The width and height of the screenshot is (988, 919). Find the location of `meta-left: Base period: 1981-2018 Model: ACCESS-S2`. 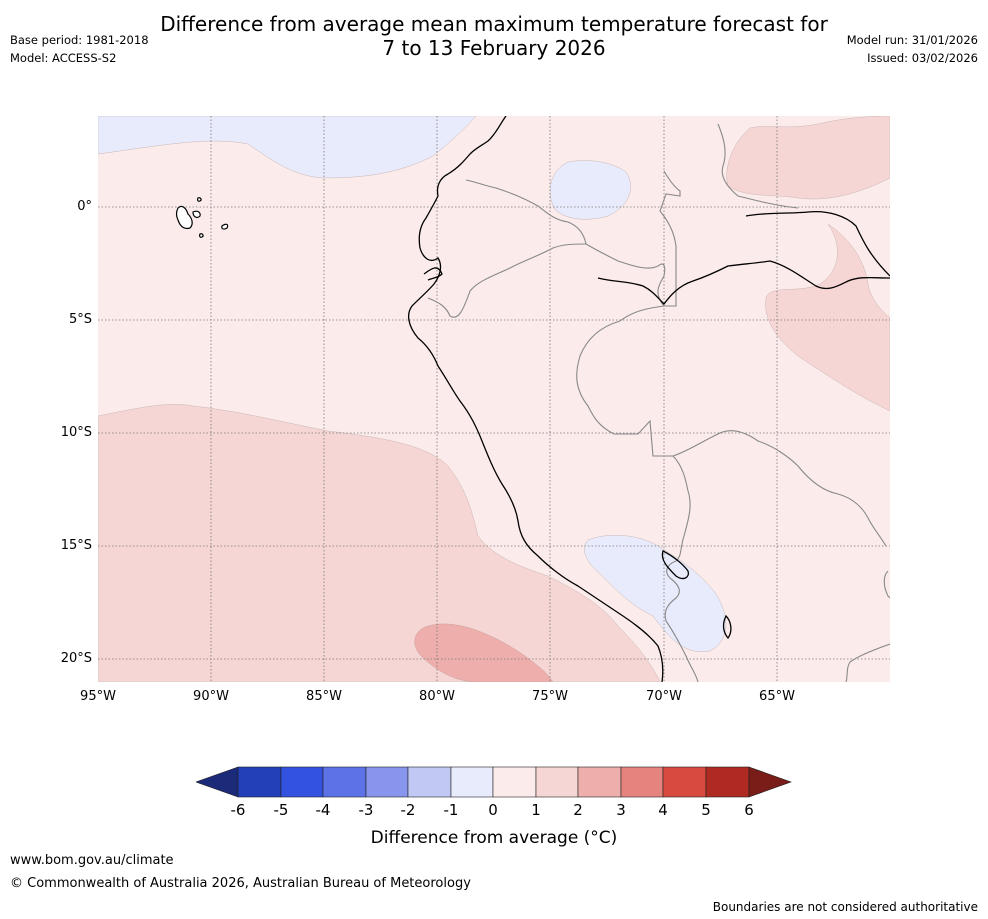

meta-left: Base period: 1981-2018 Model: ACCESS-S2 is located at coordinates (79, 51).